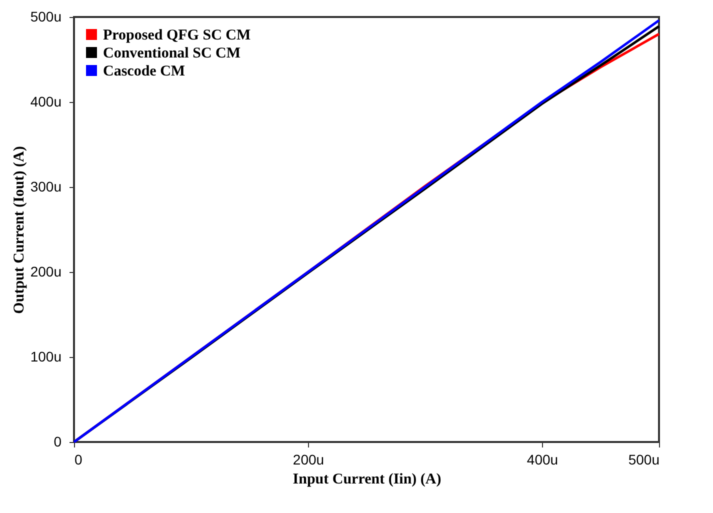 This screenshot has height=513, width=713. Describe the element at coordinates (58, 442) in the screenshot. I see `y-tick-label: 0` at that location.